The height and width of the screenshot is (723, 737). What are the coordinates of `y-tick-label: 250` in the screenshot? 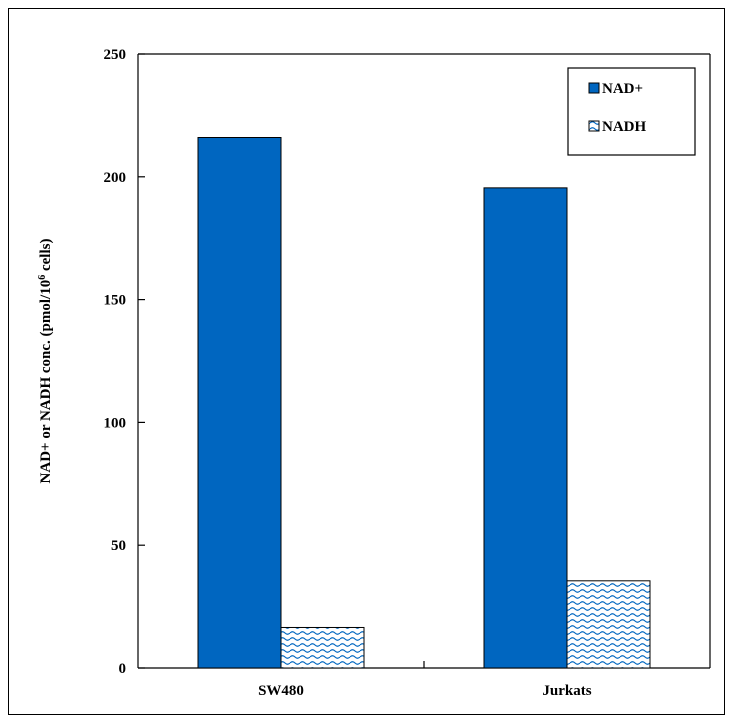 It's located at (115, 55).